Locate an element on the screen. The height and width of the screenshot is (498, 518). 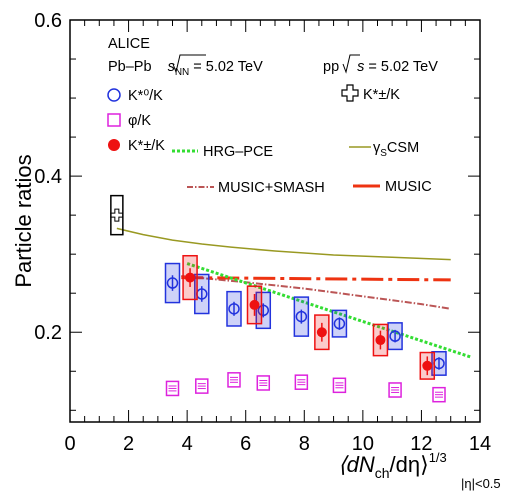
legend-pp: pp s = 5.02 TeV is located at coordinates (380, 67).